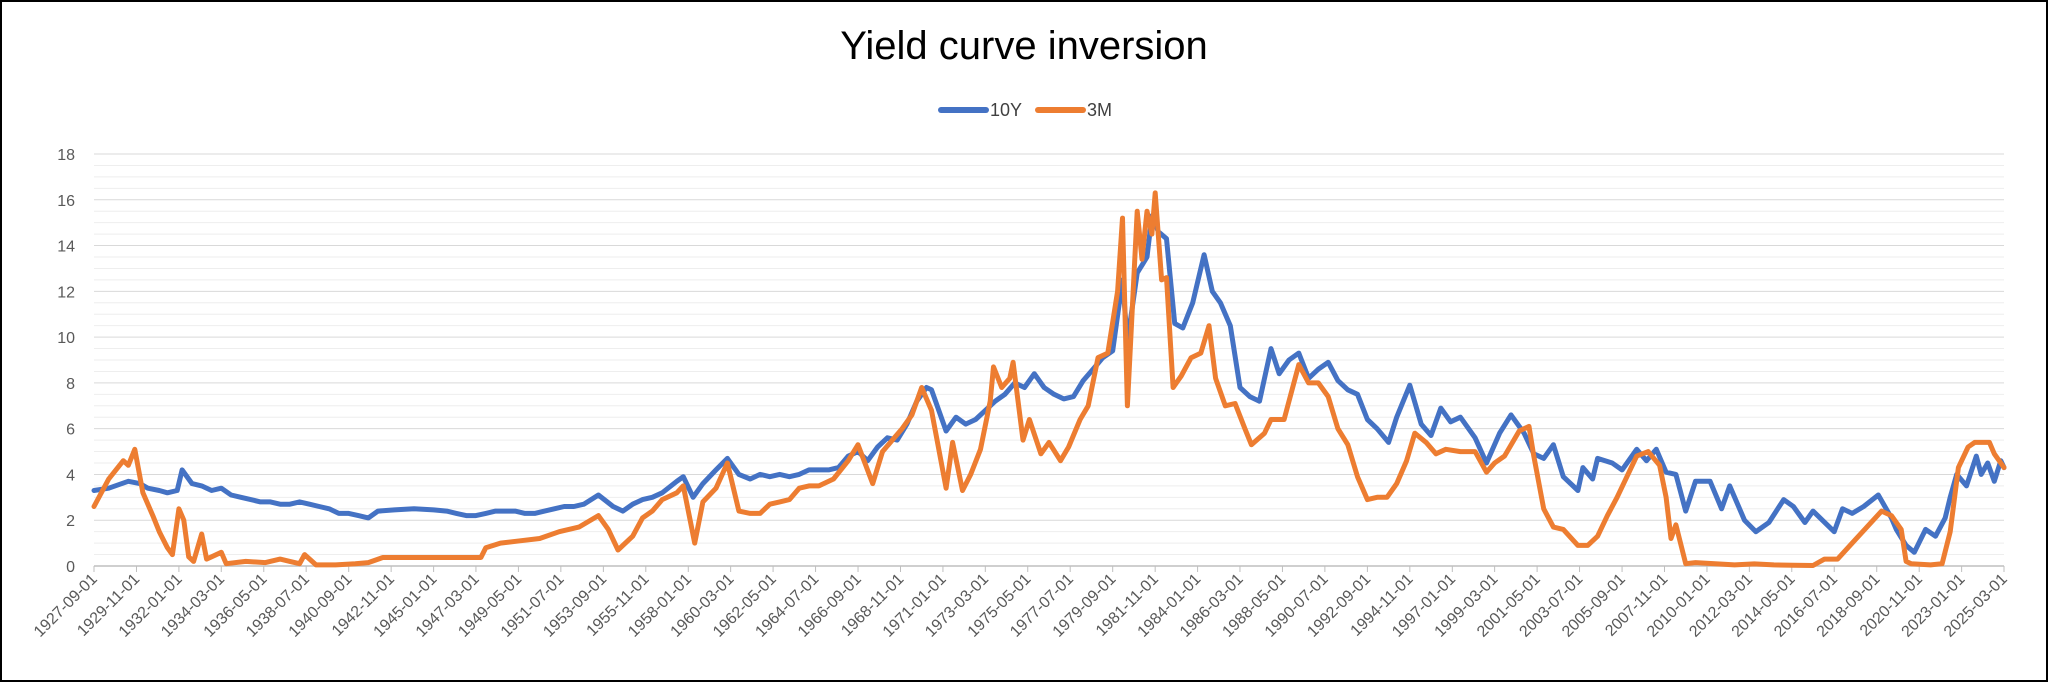  I want to click on y-tick-label: 2, so click(70, 521).